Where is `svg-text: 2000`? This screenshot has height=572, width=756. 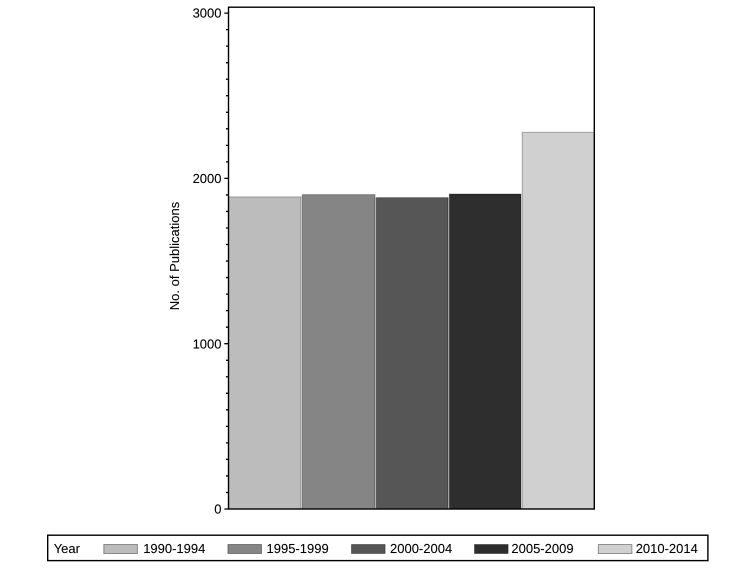 svg-text: 2000 is located at coordinates (207, 178).